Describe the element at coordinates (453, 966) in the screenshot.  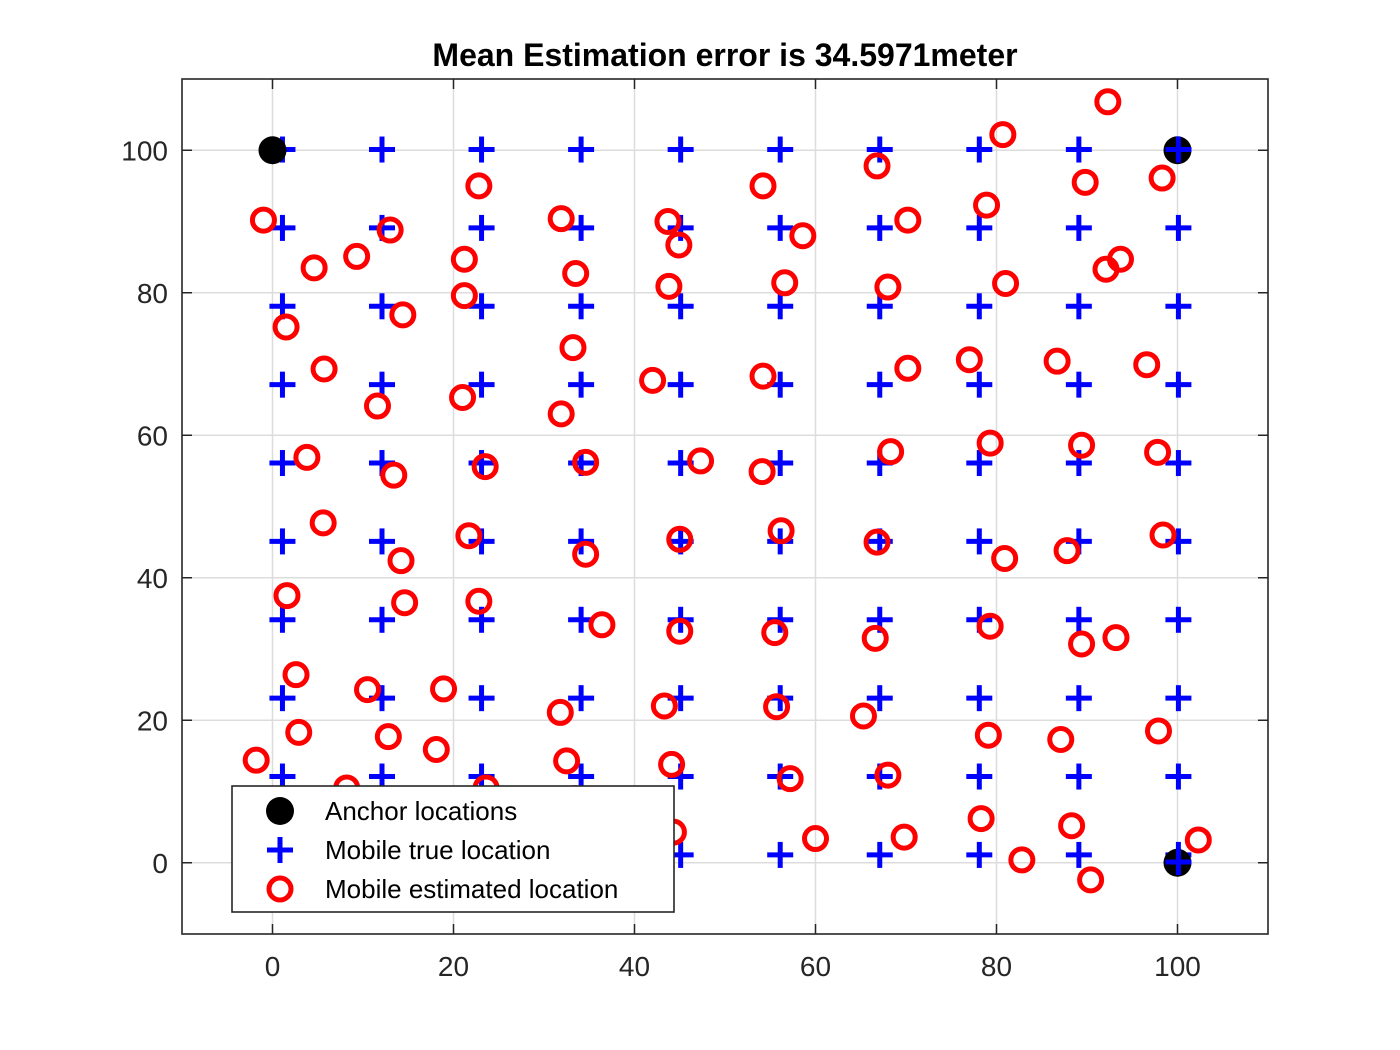
I see `x-tick-label: 20` at that location.